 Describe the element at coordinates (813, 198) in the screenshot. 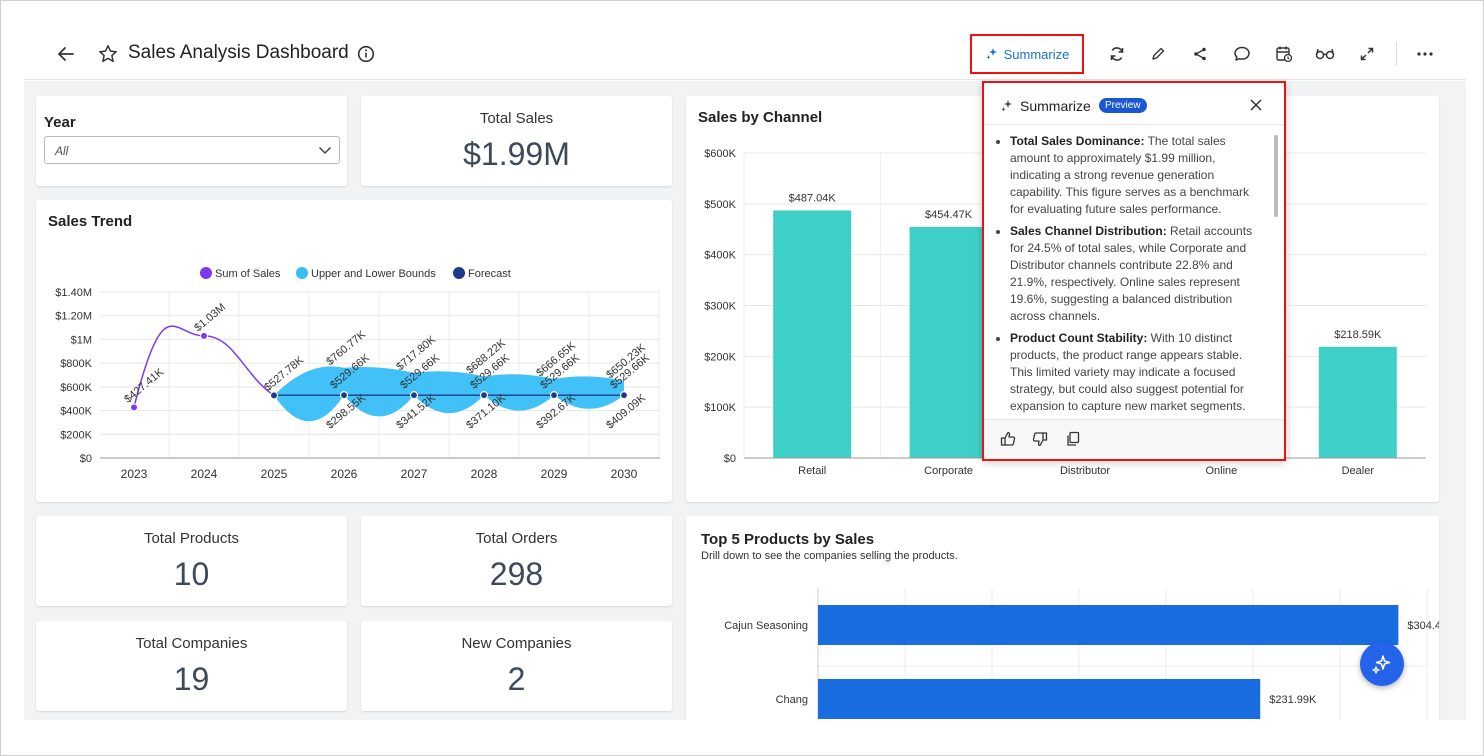

I see `data-label: $487.04K` at that location.